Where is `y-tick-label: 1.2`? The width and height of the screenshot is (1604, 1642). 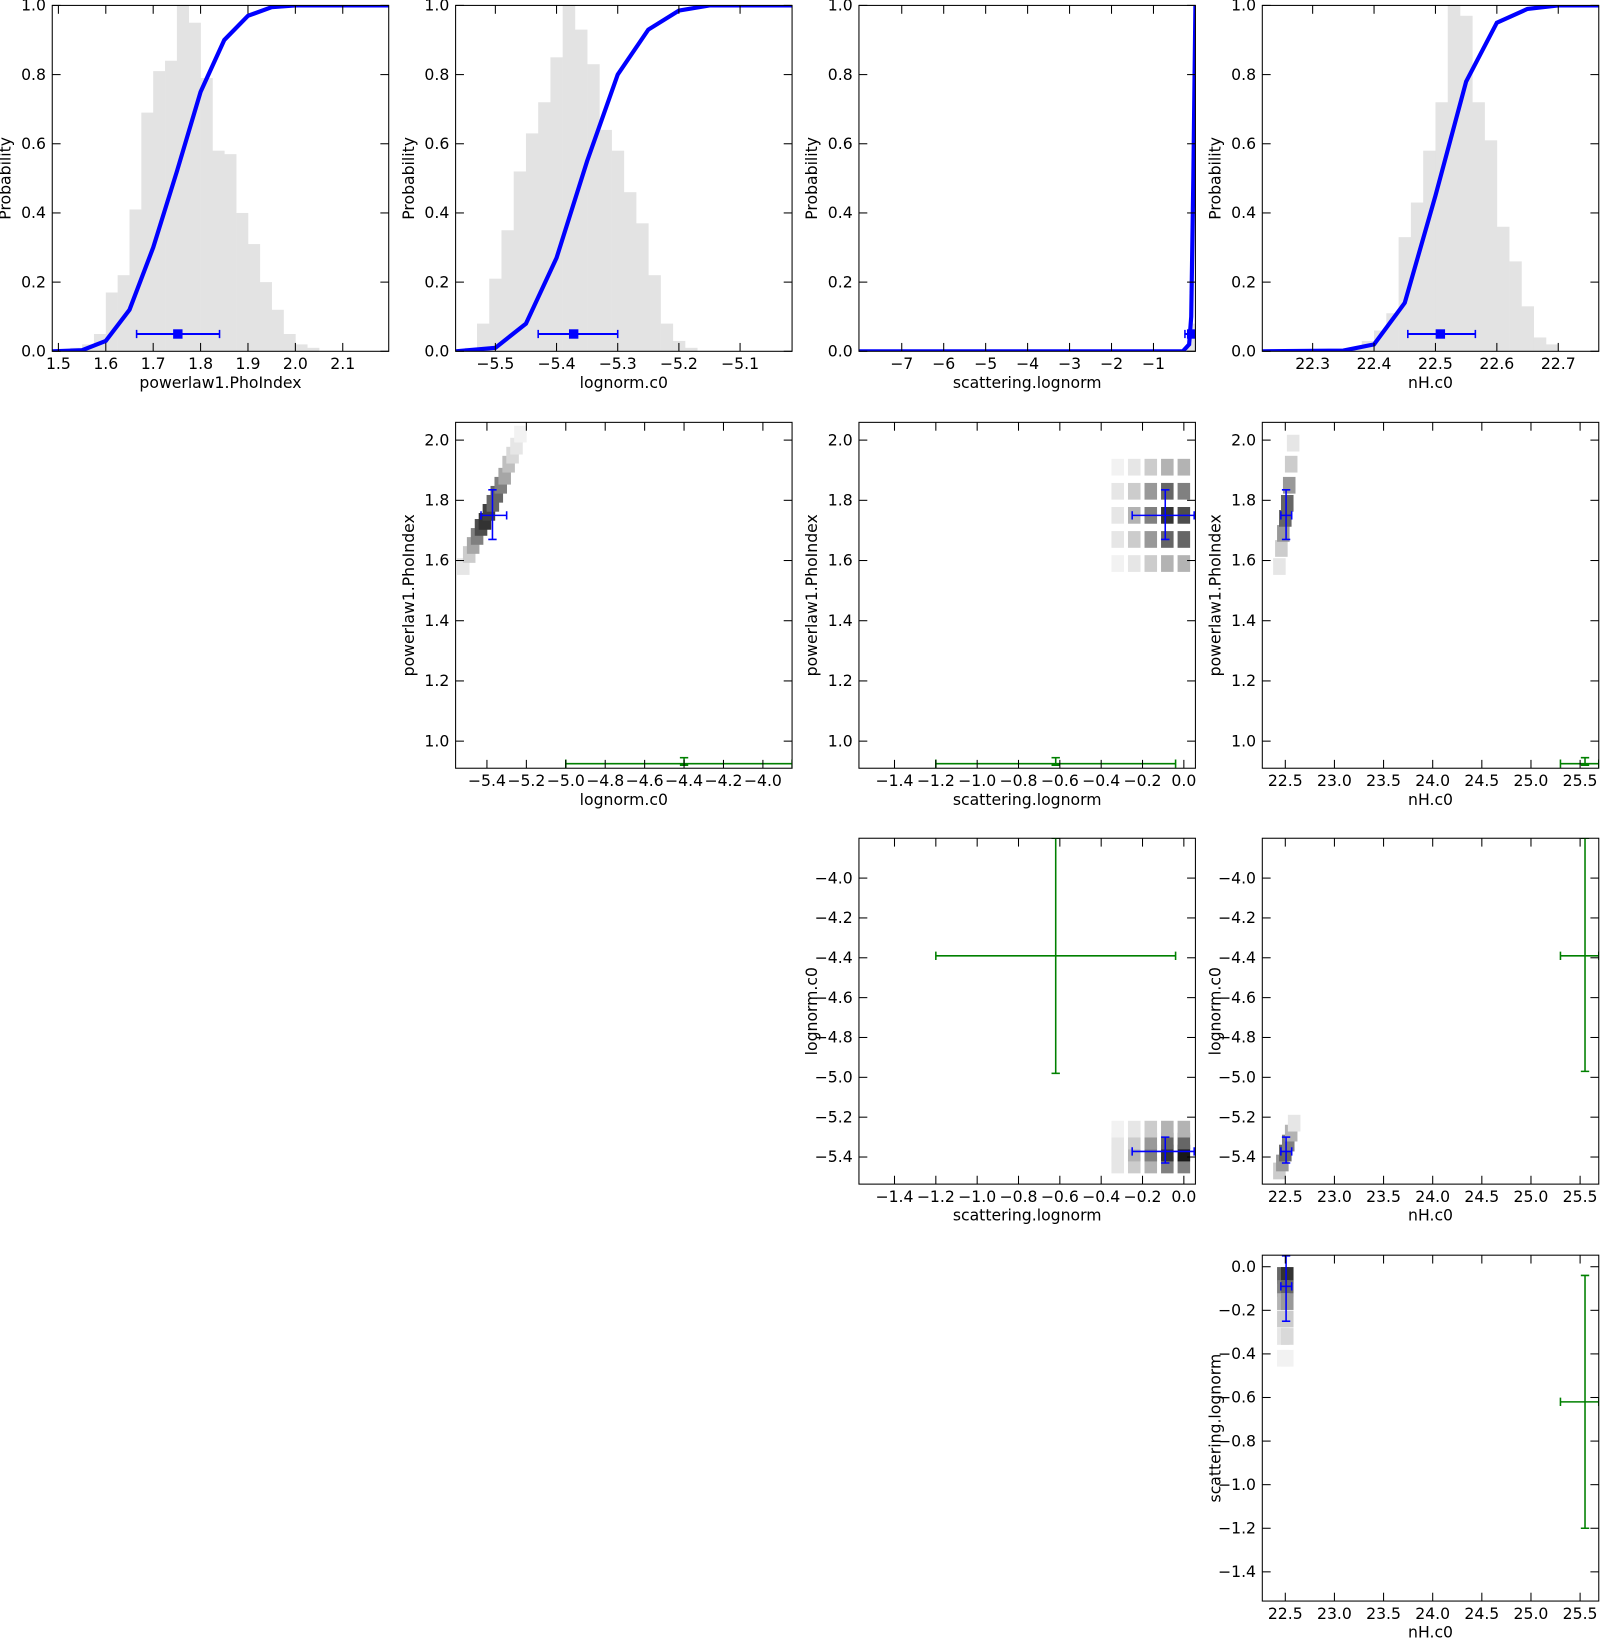 y-tick-label: 1.2 is located at coordinates (840, 680).